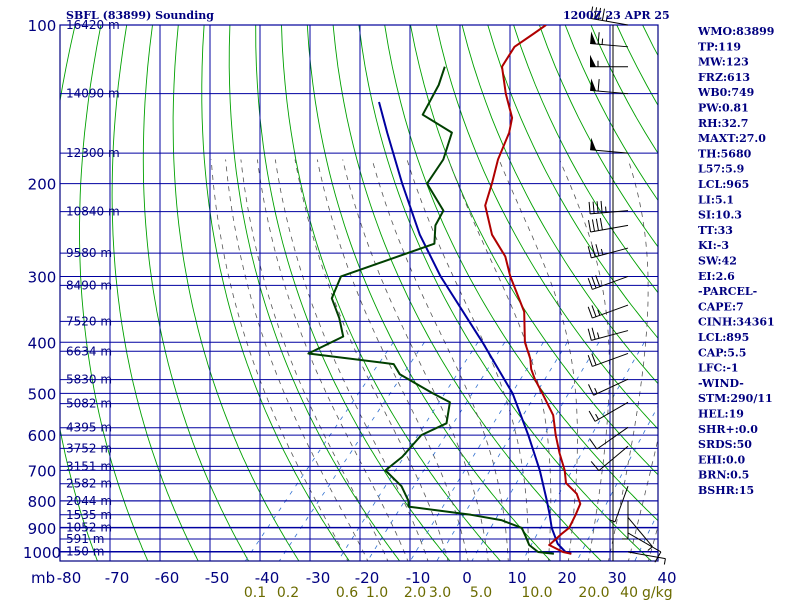 The image size is (800, 600). Describe the element at coordinates (724, 77) in the screenshot. I see `sounding-index-value: FRZ:613` at that location.